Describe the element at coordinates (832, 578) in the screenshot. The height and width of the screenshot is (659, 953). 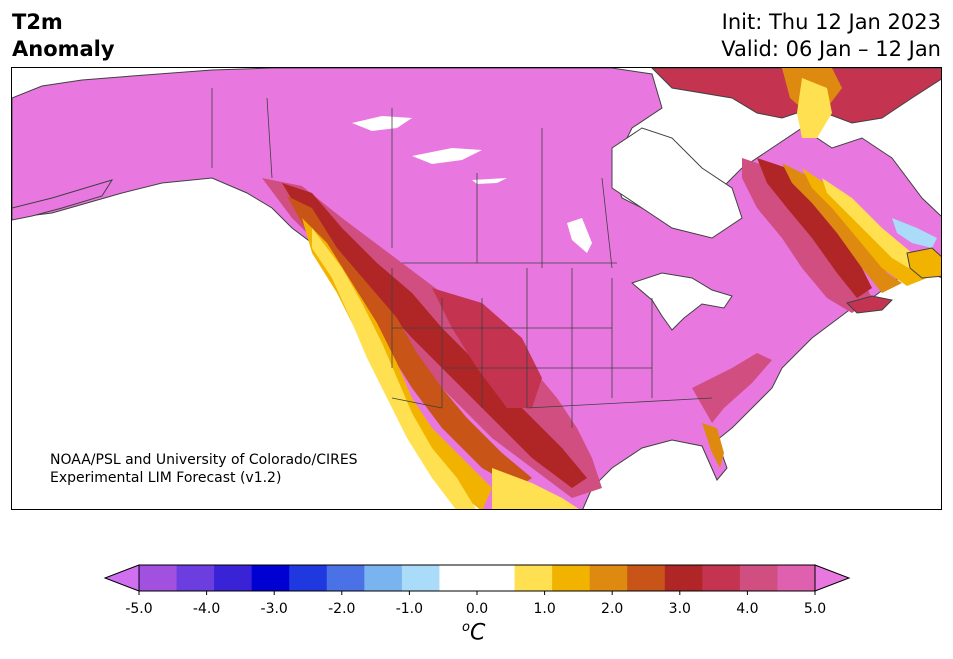
I see `colorbar-over-arrow` at that location.